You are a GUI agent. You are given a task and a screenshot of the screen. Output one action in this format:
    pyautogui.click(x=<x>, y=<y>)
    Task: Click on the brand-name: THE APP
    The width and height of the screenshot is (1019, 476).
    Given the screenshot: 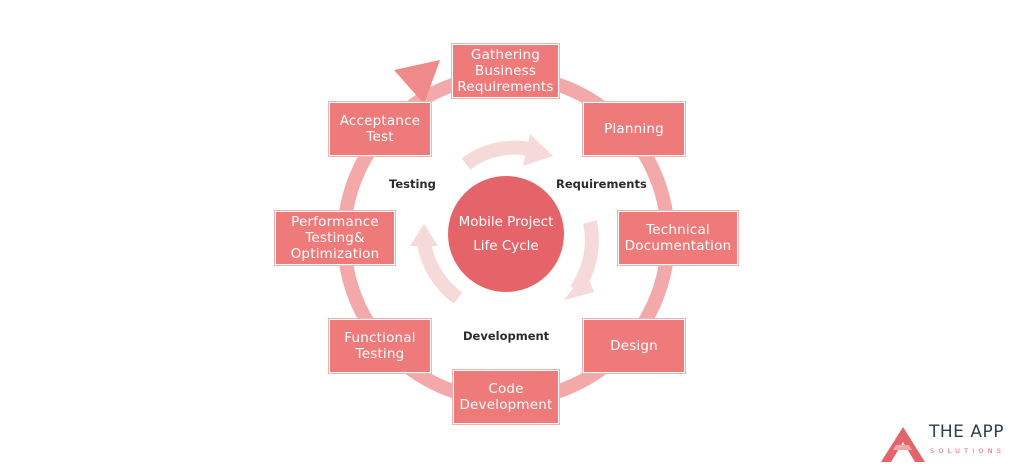 What is the action you would take?
    pyautogui.click(x=966, y=432)
    